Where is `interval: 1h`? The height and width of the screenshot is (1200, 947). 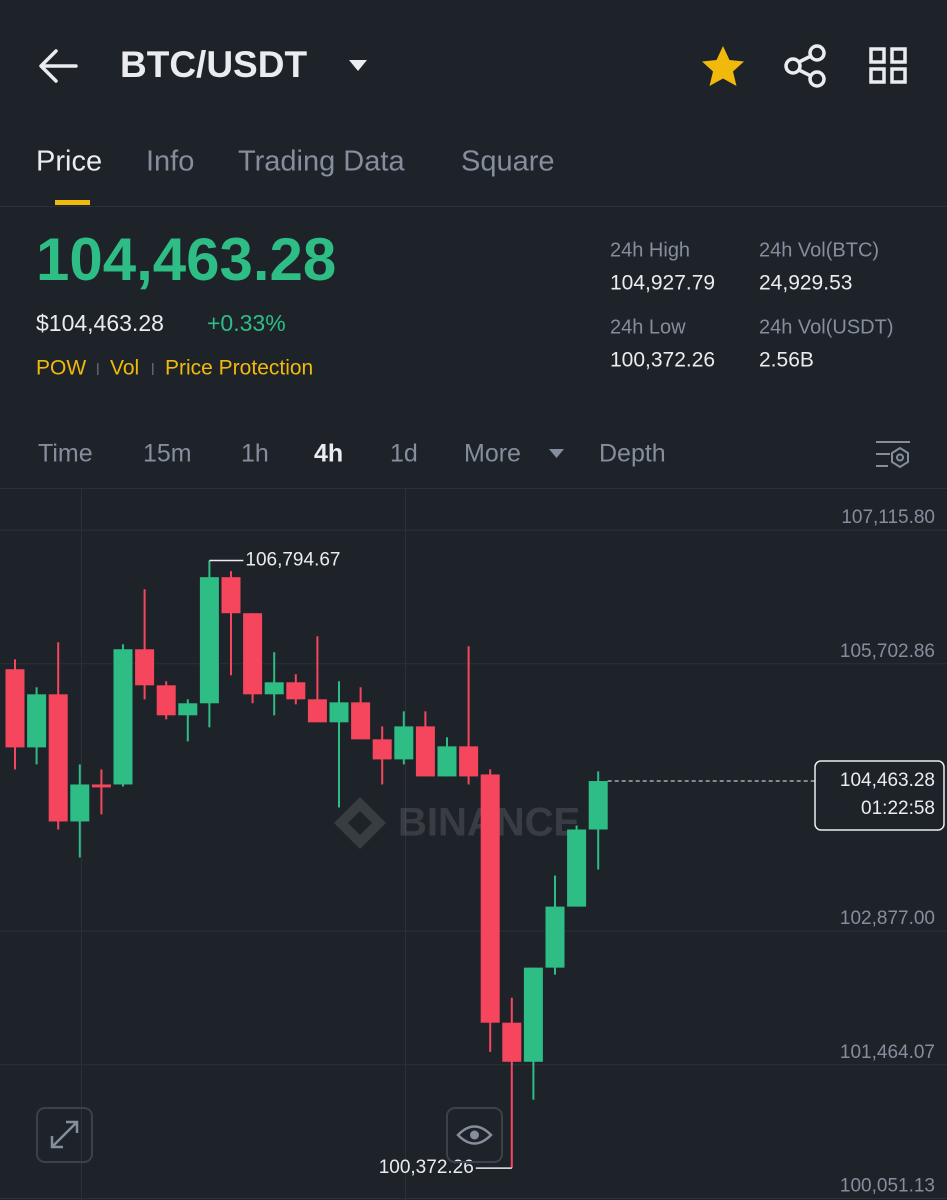 interval: 1h is located at coordinates (255, 454).